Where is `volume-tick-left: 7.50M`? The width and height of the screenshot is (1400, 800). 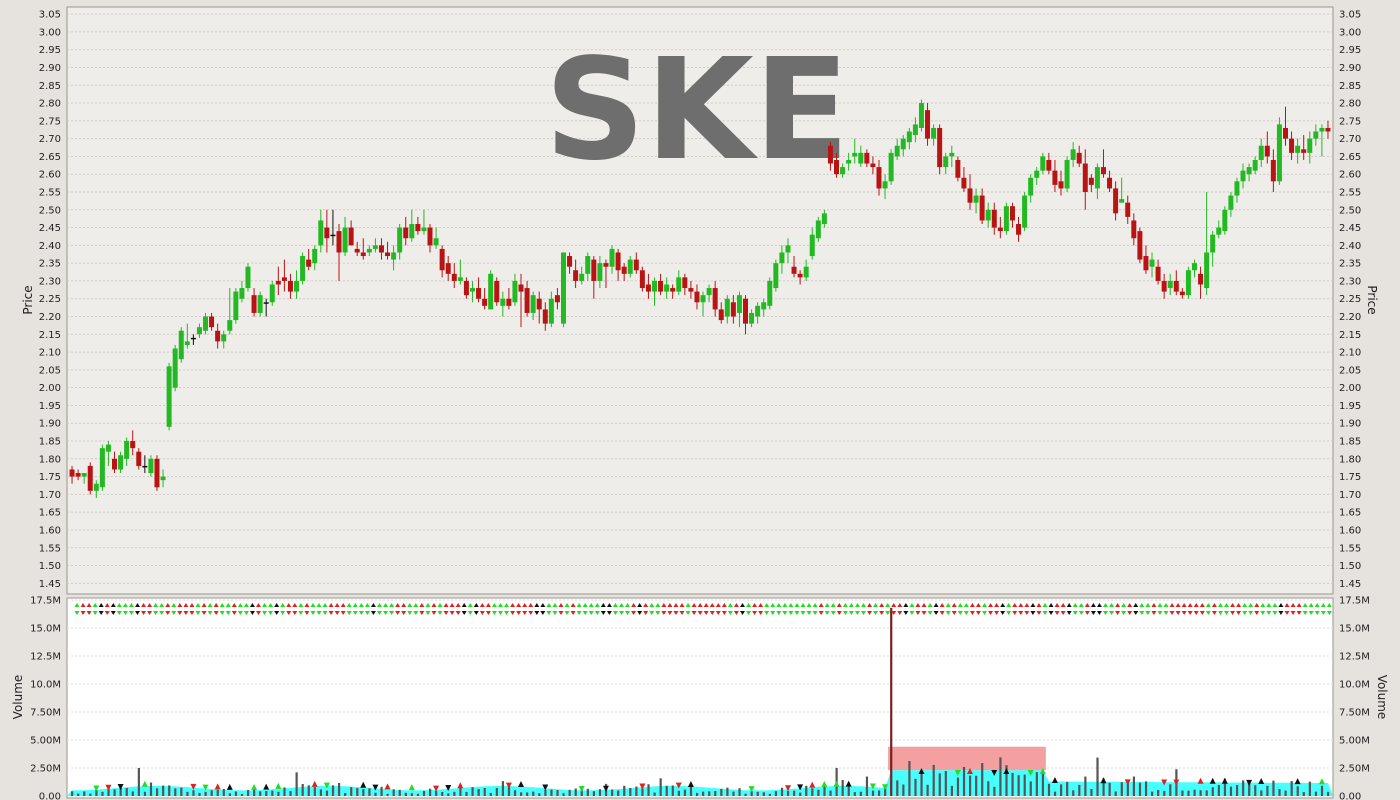
volume-tick-left: 7.50M is located at coordinates (45, 713).